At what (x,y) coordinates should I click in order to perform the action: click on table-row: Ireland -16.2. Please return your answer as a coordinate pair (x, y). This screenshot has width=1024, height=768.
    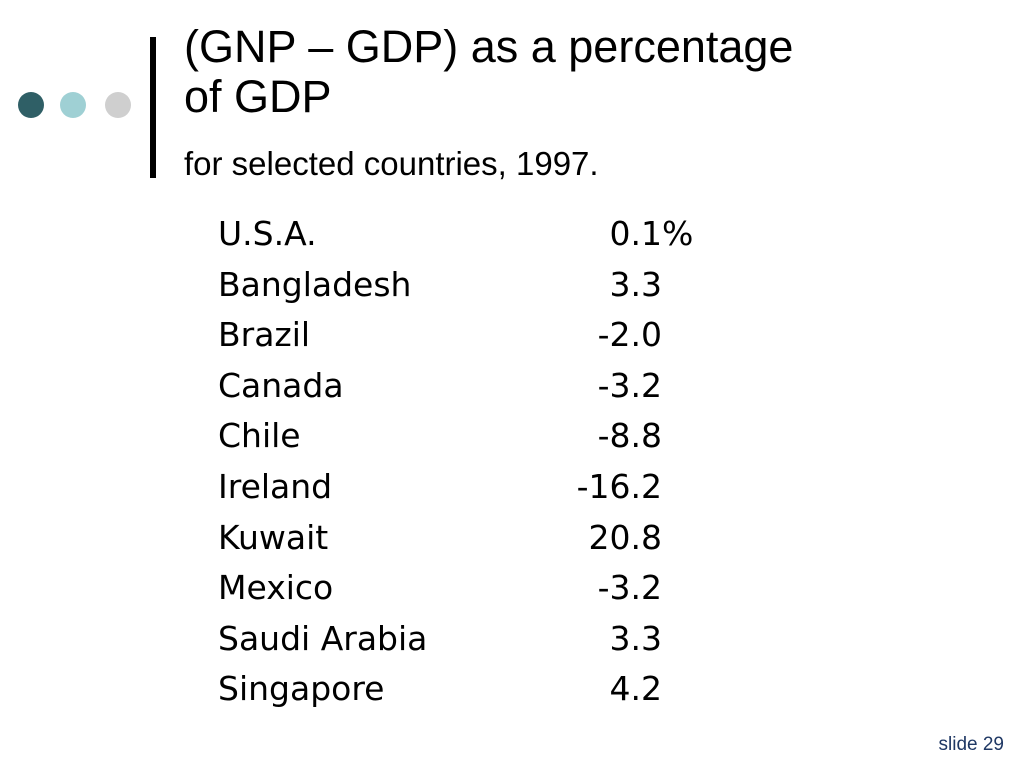
    Looking at the image, I should click on (478, 487).